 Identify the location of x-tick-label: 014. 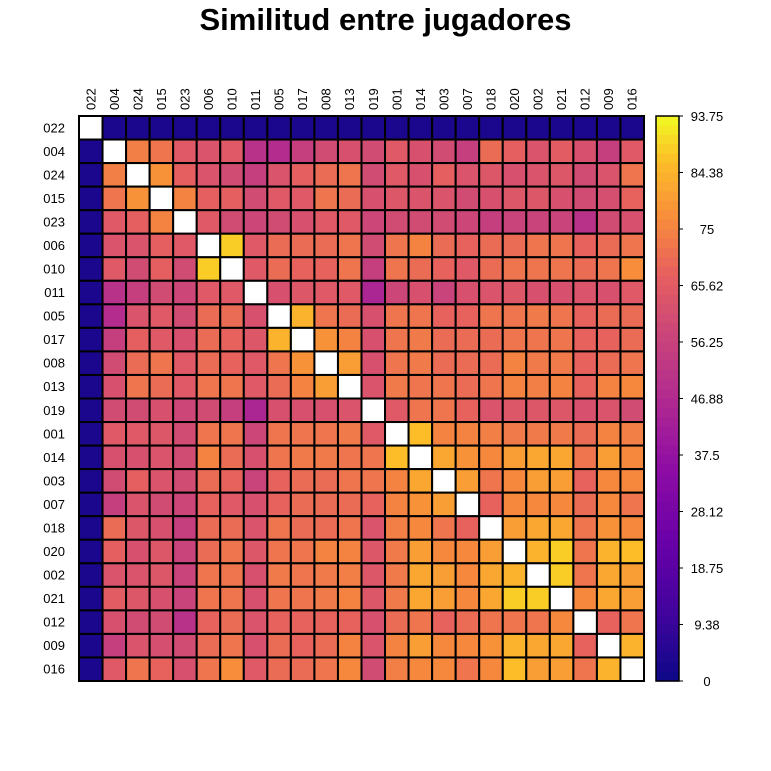
(420, 99).